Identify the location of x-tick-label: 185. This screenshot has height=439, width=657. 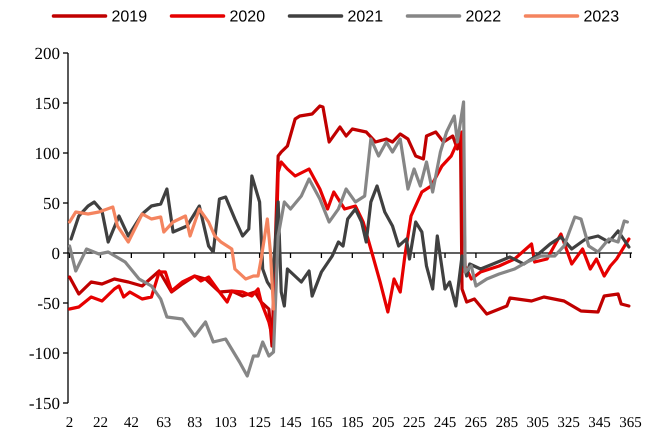
(352, 423).